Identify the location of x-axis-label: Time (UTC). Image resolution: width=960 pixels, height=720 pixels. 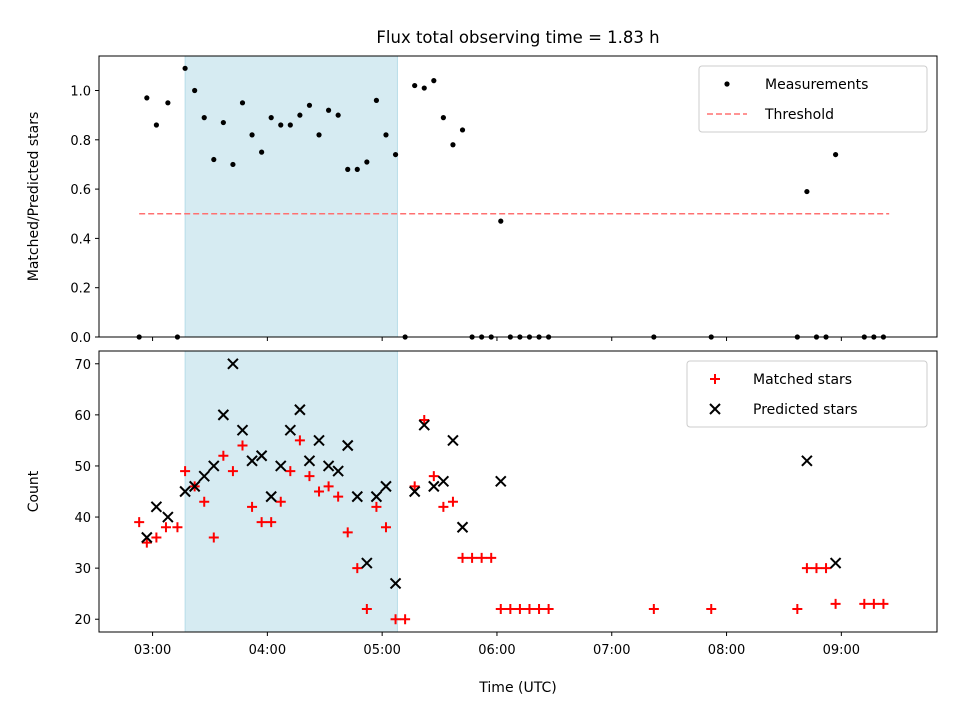
(517, 688).